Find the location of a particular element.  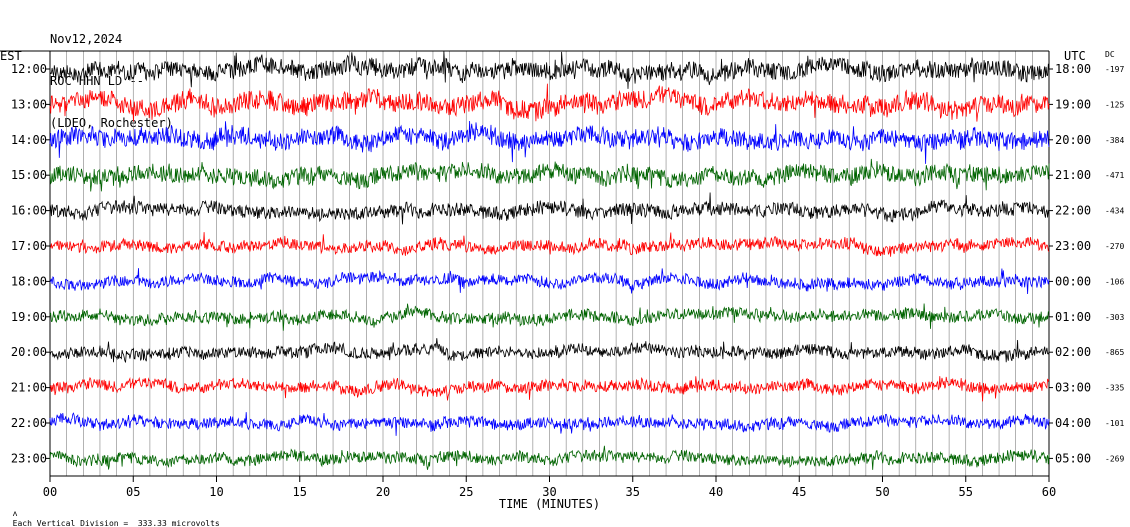

dc-offset-label: -106 is located at coordinates (1114, 281).